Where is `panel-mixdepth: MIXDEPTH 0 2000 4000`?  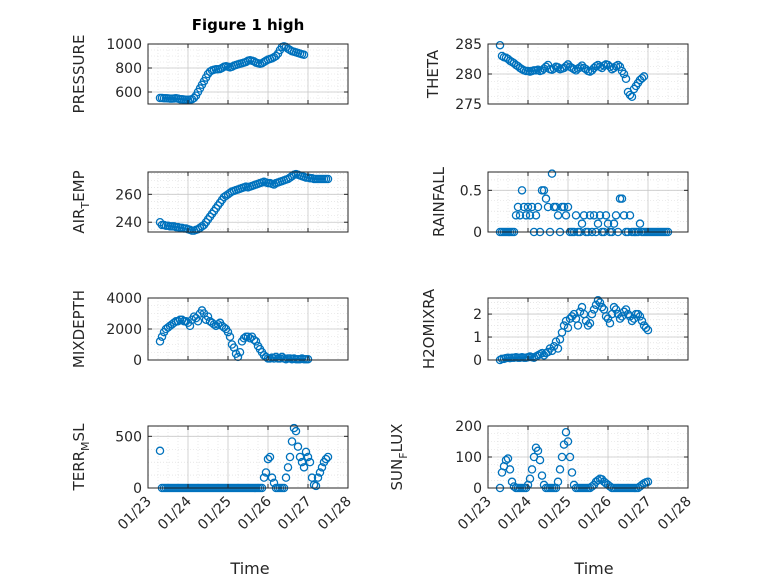
panel-mixdepth: MIXDEPTH 0 2000 4000 is located at coordinates (209, 329).